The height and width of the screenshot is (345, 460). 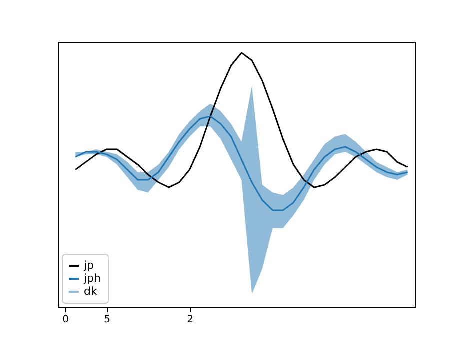 What do you see at coordinates (88, 265) in the screenshot?
I see `legend-label: jp` at bounding box center [88, 265].